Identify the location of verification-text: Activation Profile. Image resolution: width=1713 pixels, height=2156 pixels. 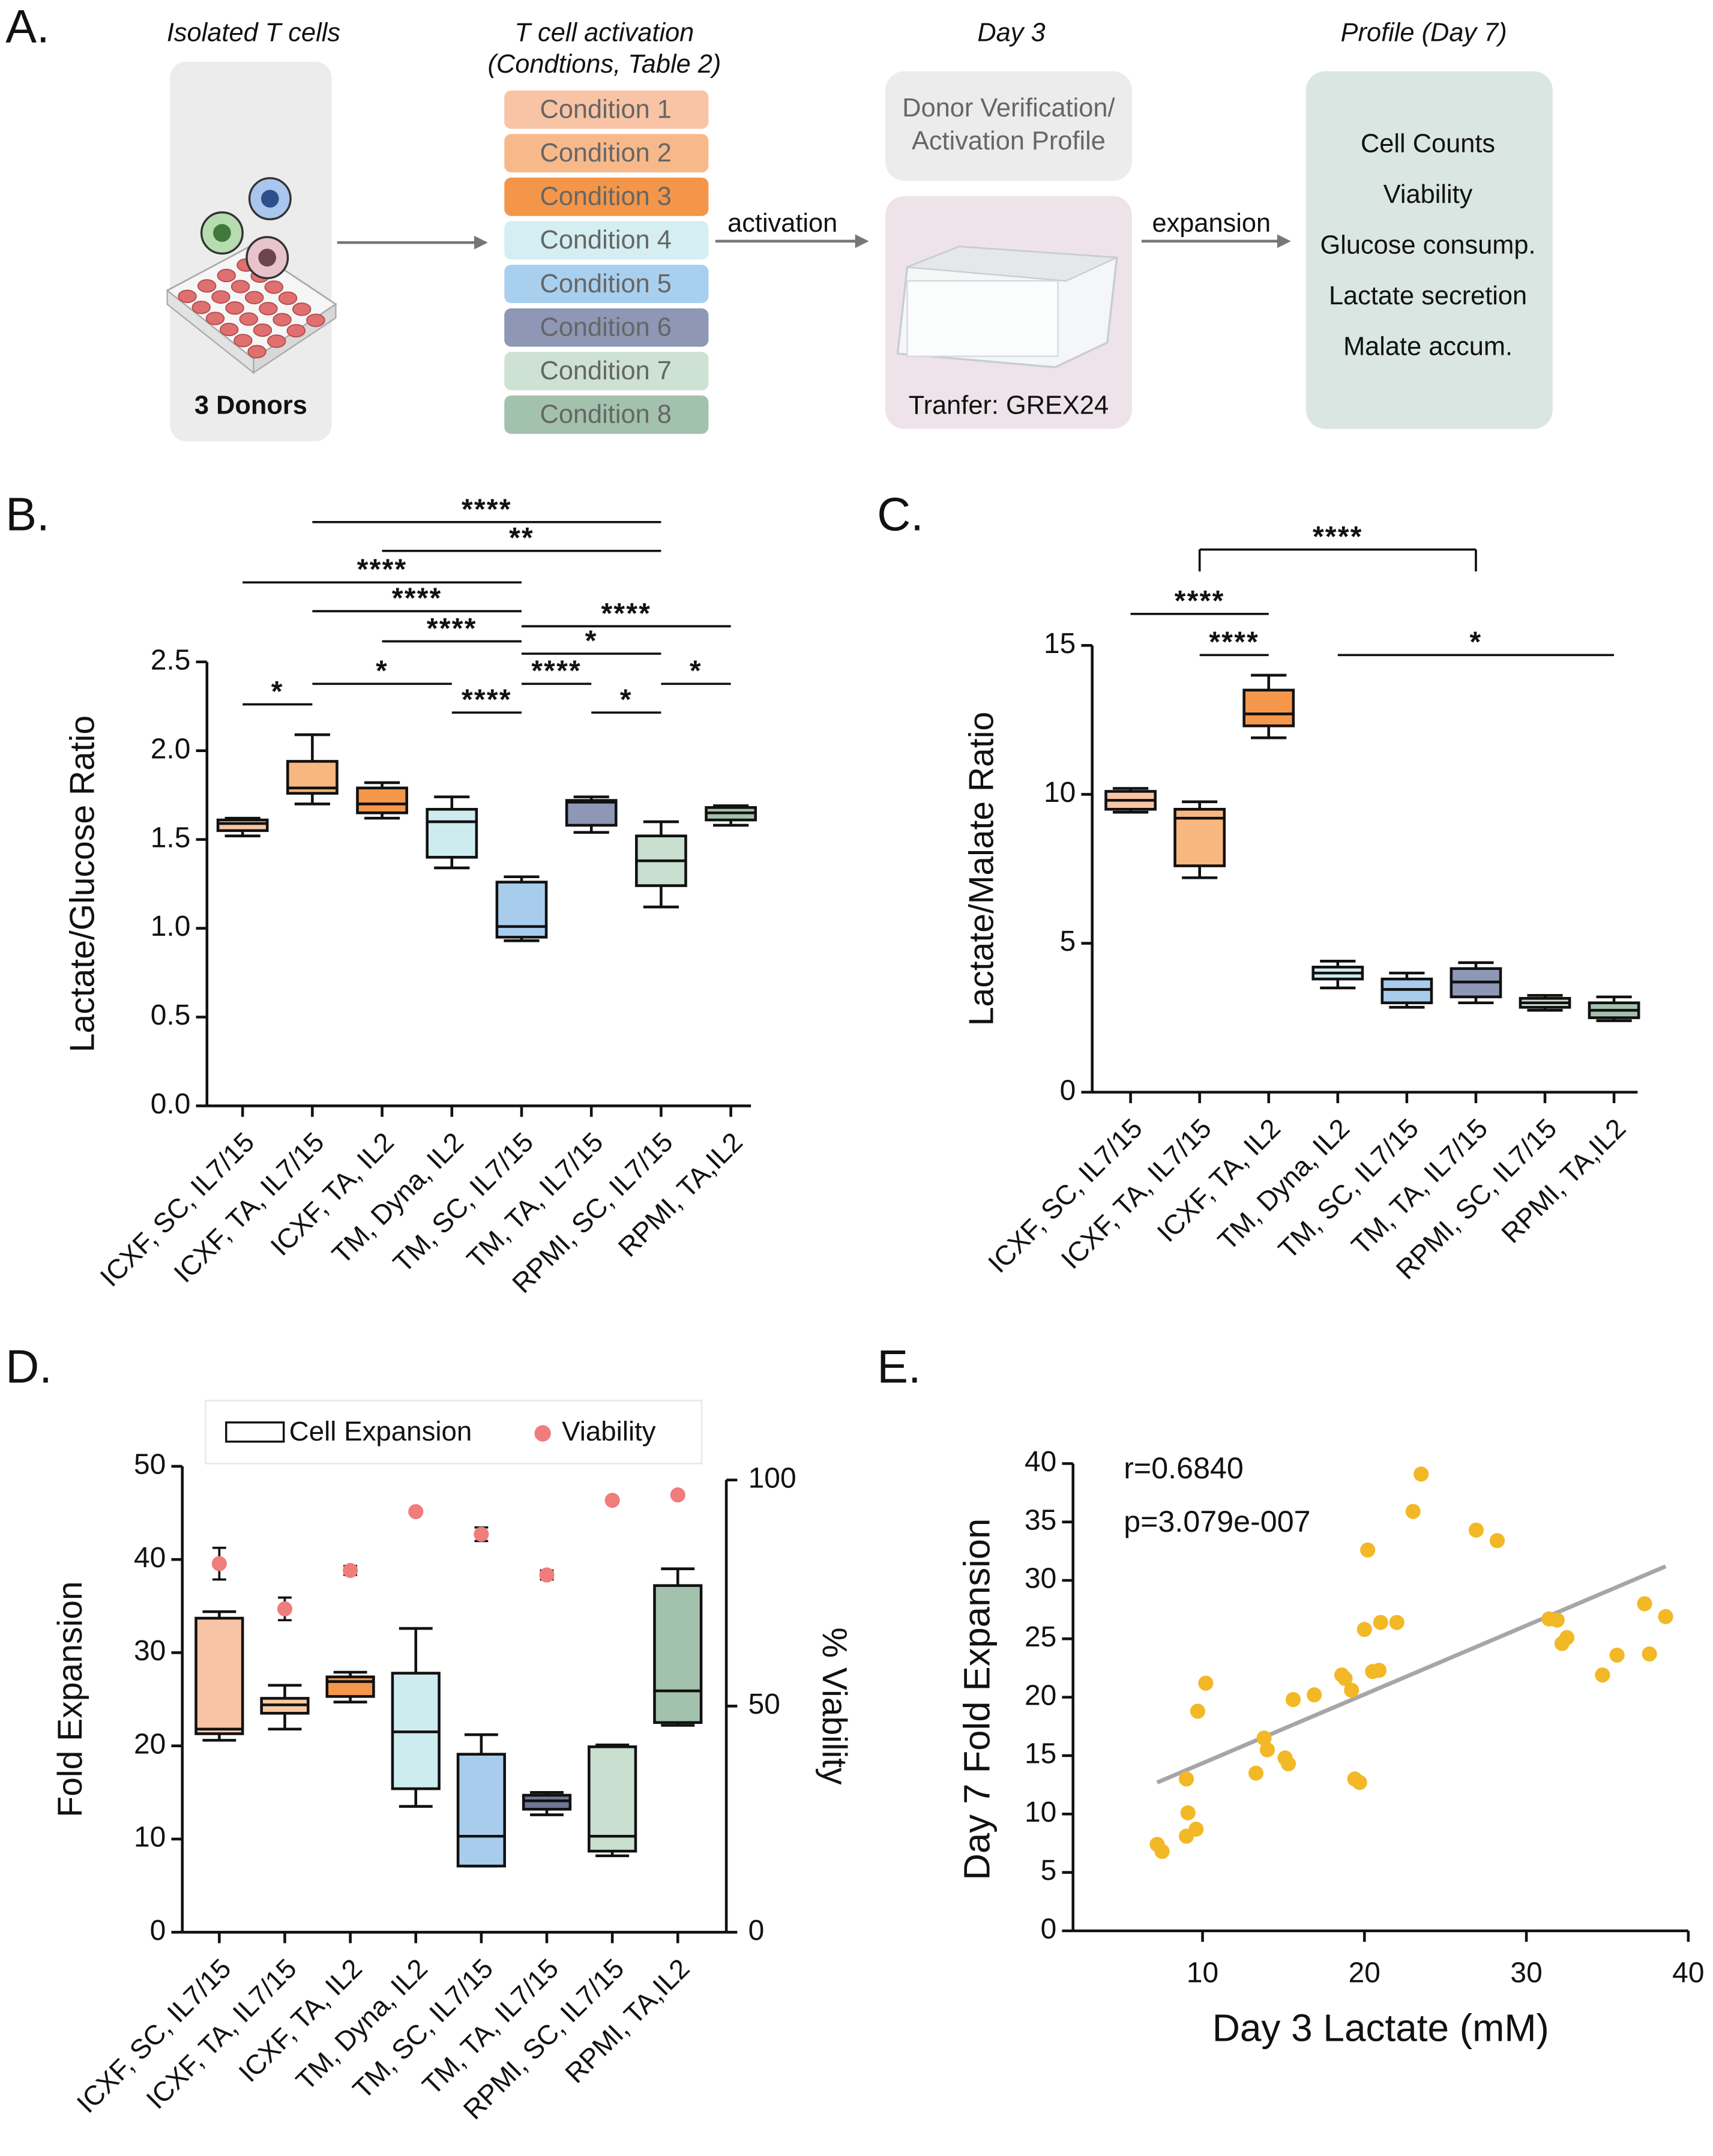
(1009, 141).